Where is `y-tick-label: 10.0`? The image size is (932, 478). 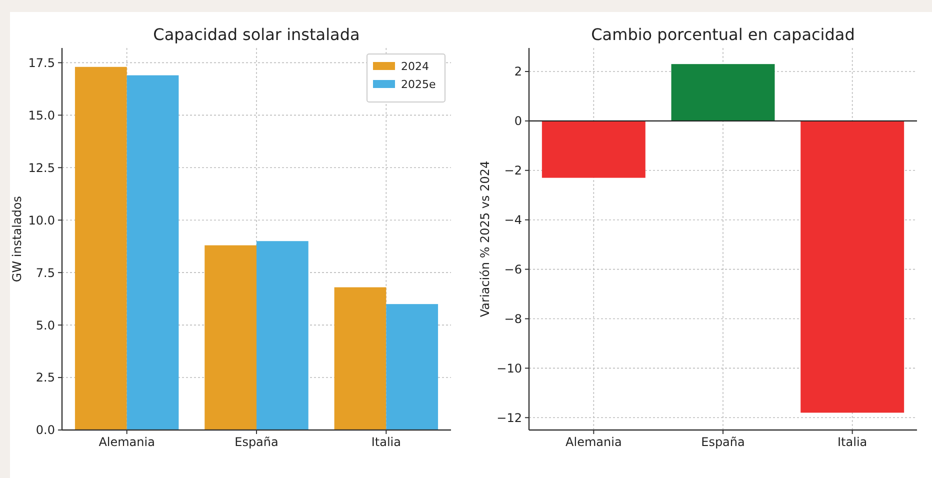 y-tick-label: 10.0 is located at coordinates (41, 220).